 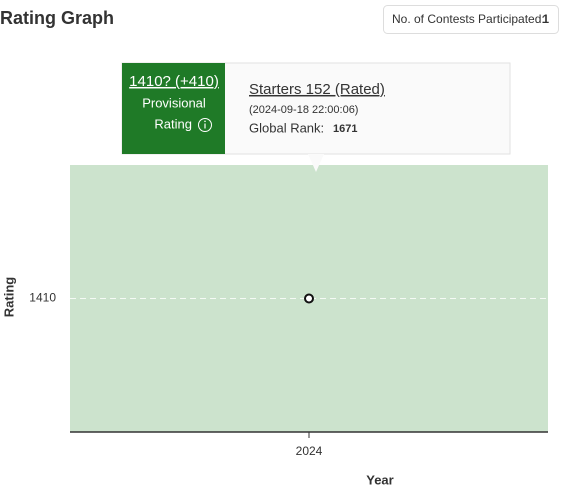 I want to click on page-title: Rating Graph, so click(x=57, y=18).